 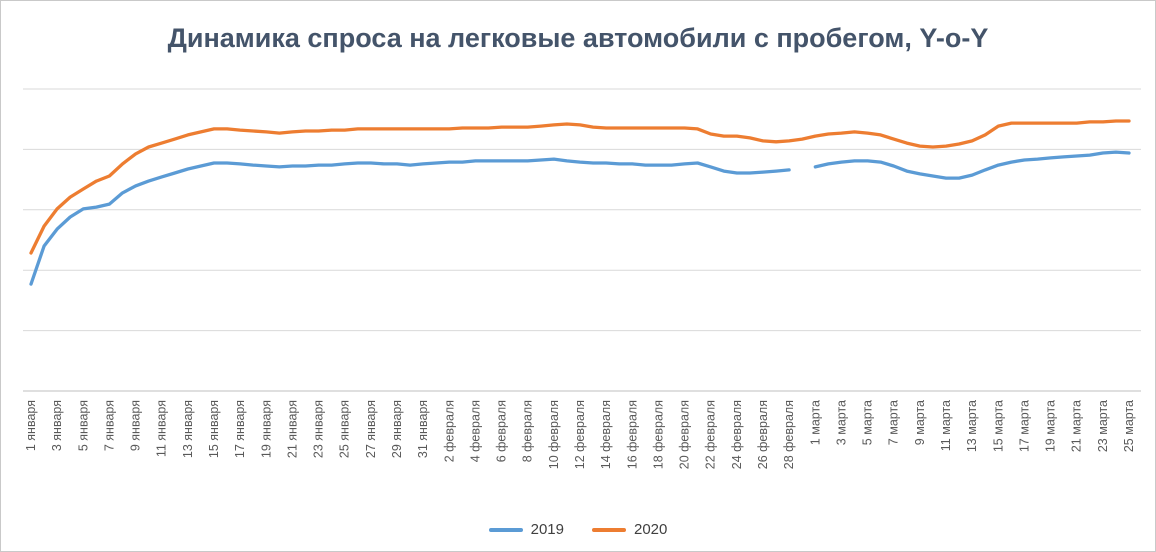 I want to click on legend-item-2019: 2019, so click(x=526, y=529).